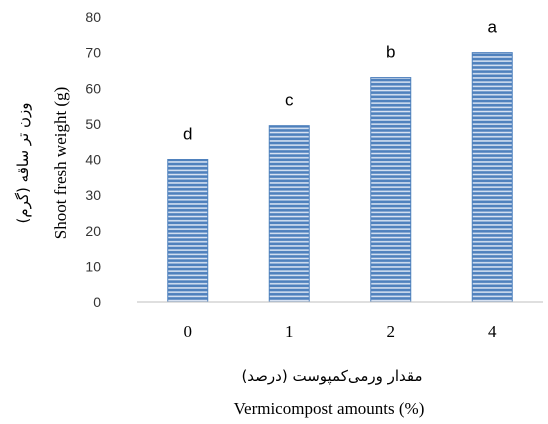 This screenshot has width=548, height=424. Describe the element at coordinates (289, 331) in the screenshot. I see `x-tick-label: 1` at that location.